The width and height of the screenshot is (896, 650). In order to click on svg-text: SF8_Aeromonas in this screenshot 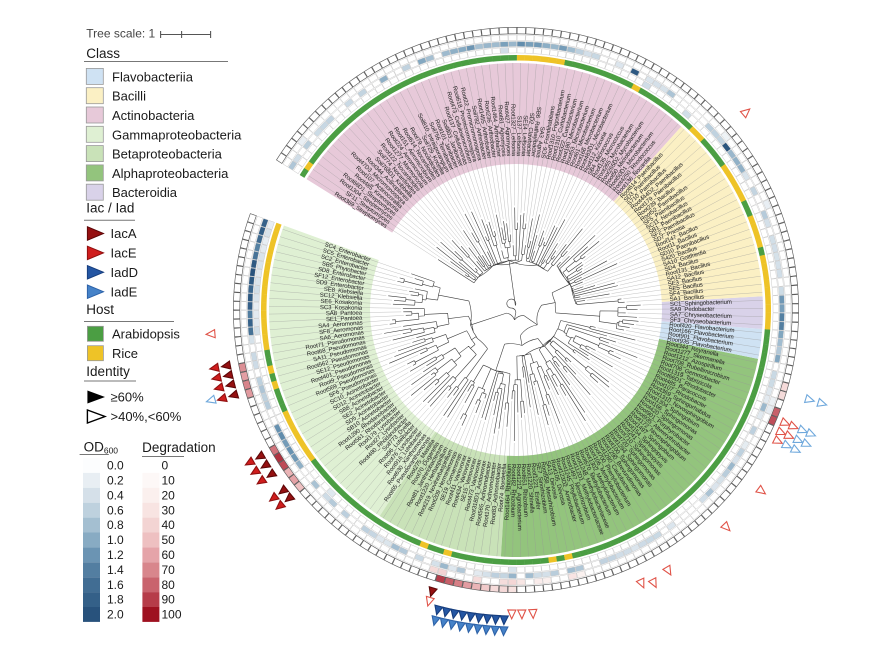, I will do `click(341, 330)`.